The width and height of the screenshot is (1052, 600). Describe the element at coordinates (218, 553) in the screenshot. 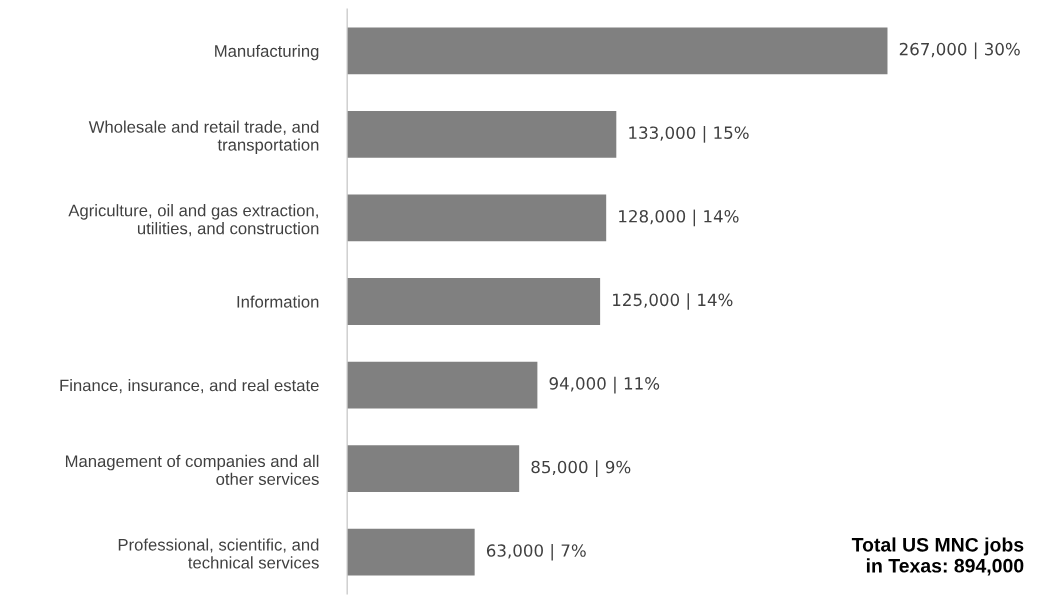

I see `y-tick-label: Professional, scientific, and technical services` at that location.